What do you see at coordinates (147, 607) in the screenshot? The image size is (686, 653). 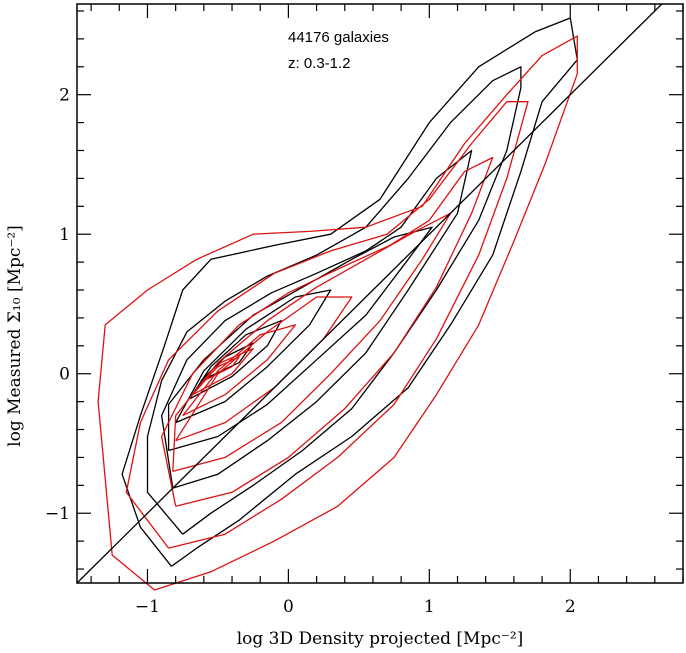 I see `x-tick-label: −1` at bounding box center [147, 607].